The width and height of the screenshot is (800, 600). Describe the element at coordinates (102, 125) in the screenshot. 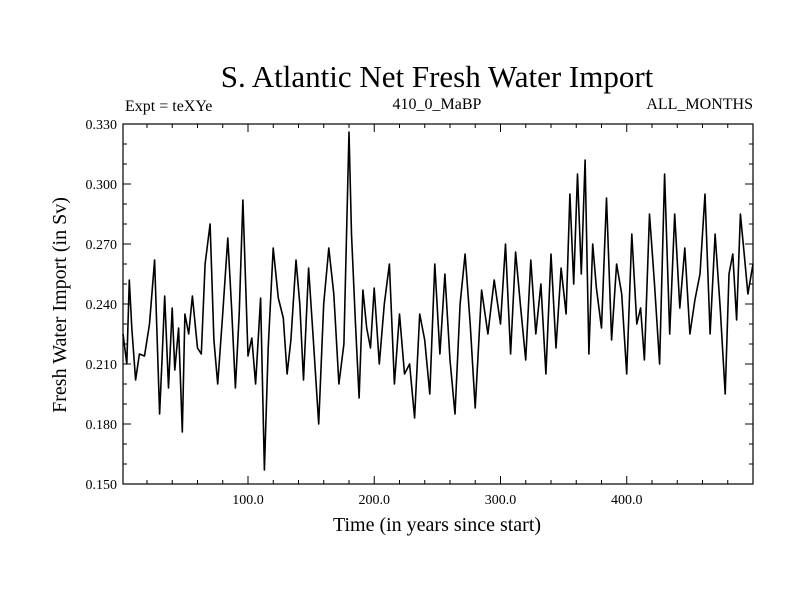

I see `y-tick-label: 0.330` at that location.